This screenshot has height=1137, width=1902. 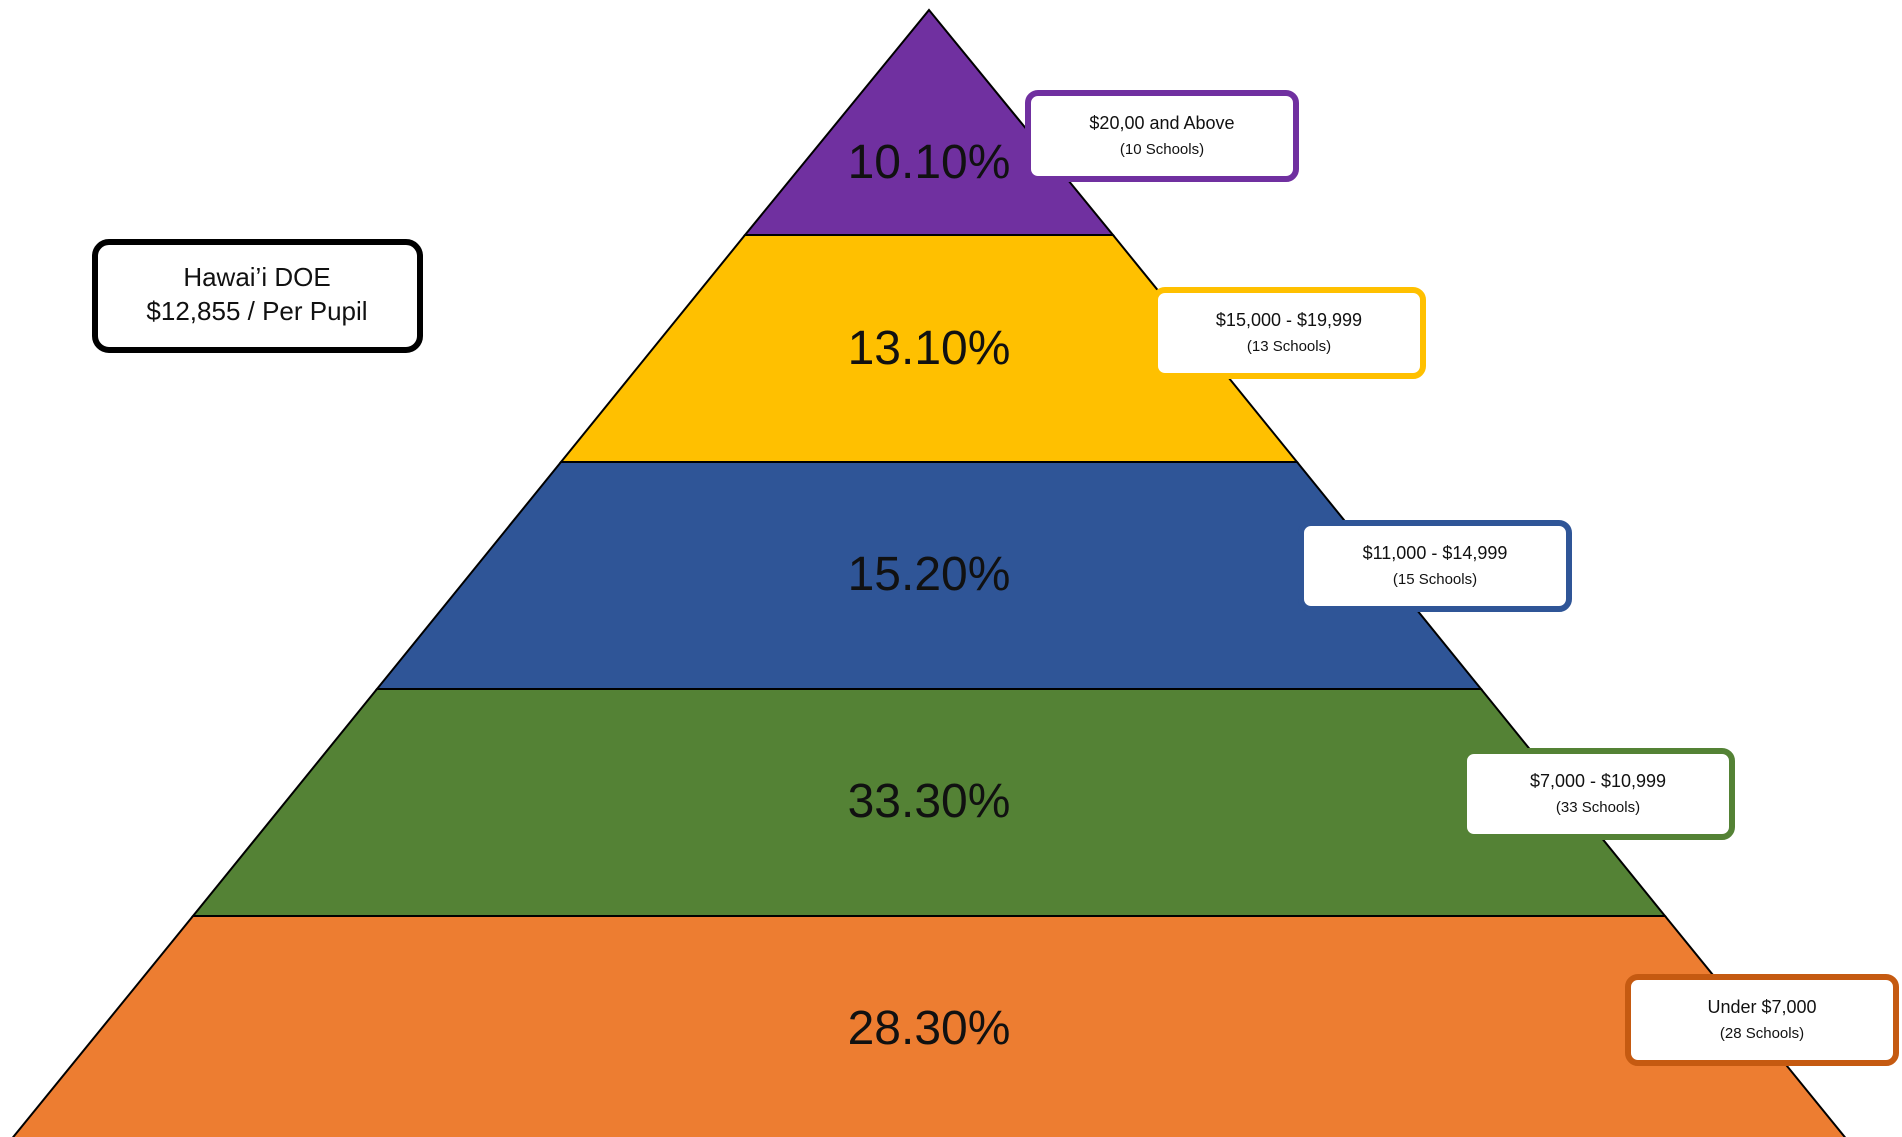 What do you see at coordinates (1598, 807) in the screenshot?
I see `callout-schools: (33 Schools)` at bounding box center [1598, 807].